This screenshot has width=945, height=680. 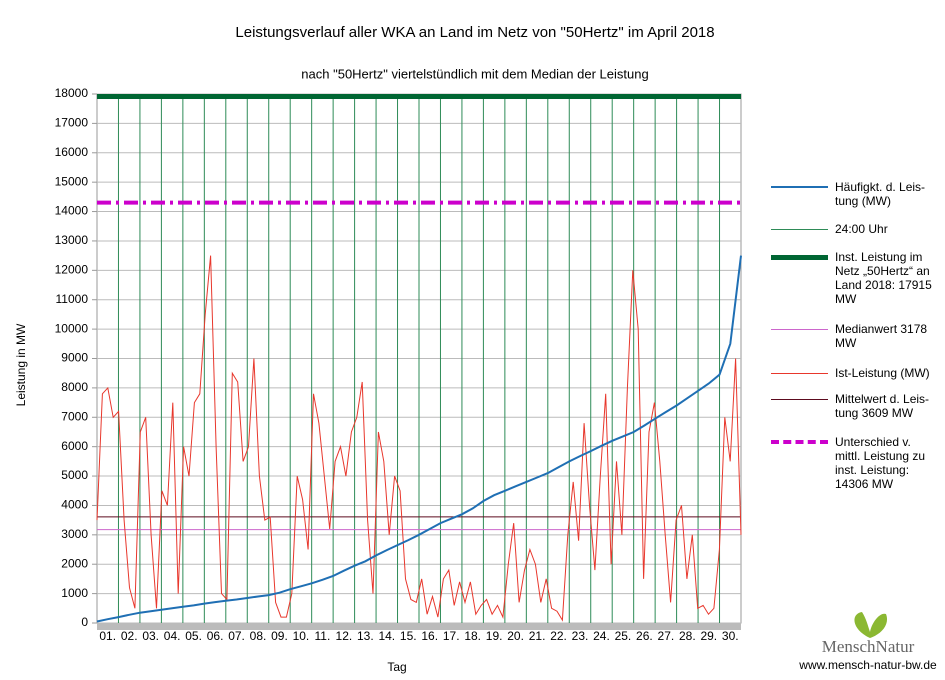 What do you see at coordinates (74, 534) in the screenshot?
I see `y-tick-label: 3000` at bounding box center [74, 534].